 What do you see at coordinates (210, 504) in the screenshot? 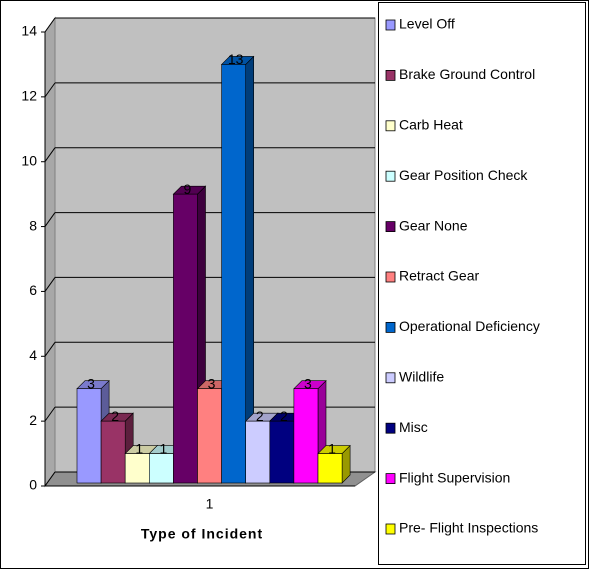
I see `x-tick-label: 1` at bounding box center [210, 504].